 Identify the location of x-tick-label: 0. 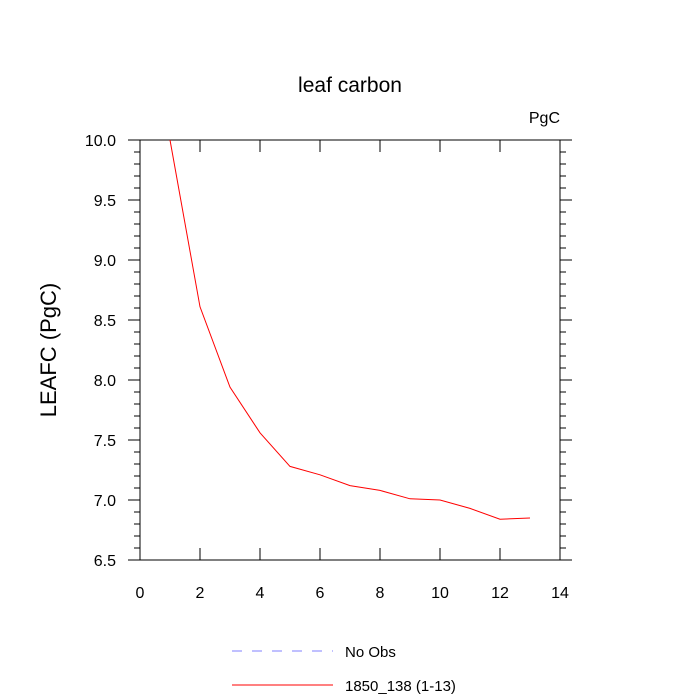
(140, 593).